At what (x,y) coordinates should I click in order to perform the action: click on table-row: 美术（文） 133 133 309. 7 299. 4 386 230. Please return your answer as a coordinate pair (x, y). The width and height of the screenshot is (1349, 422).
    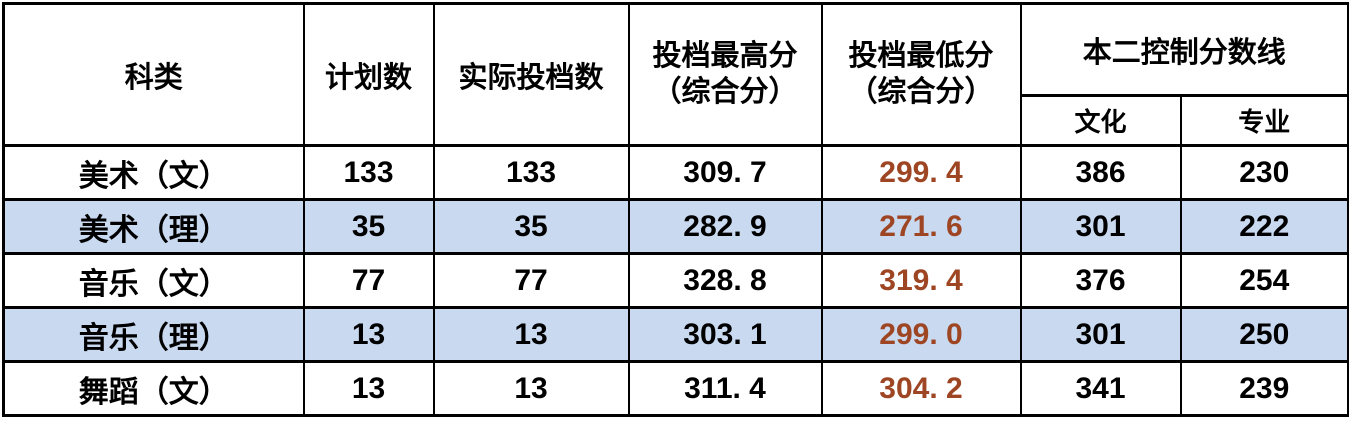
    Looking at the image, I should click on (675, 172).